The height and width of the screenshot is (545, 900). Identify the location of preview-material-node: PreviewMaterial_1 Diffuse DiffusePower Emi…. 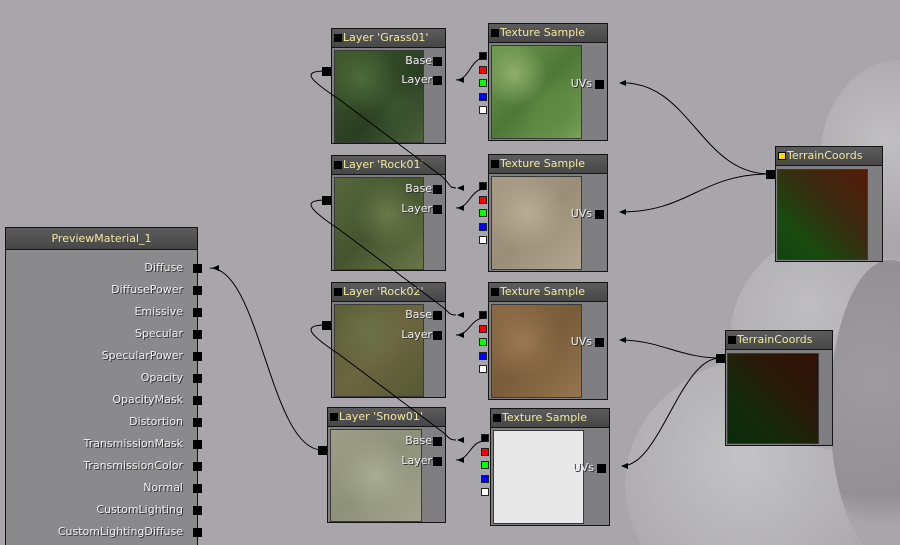
(103, 386).